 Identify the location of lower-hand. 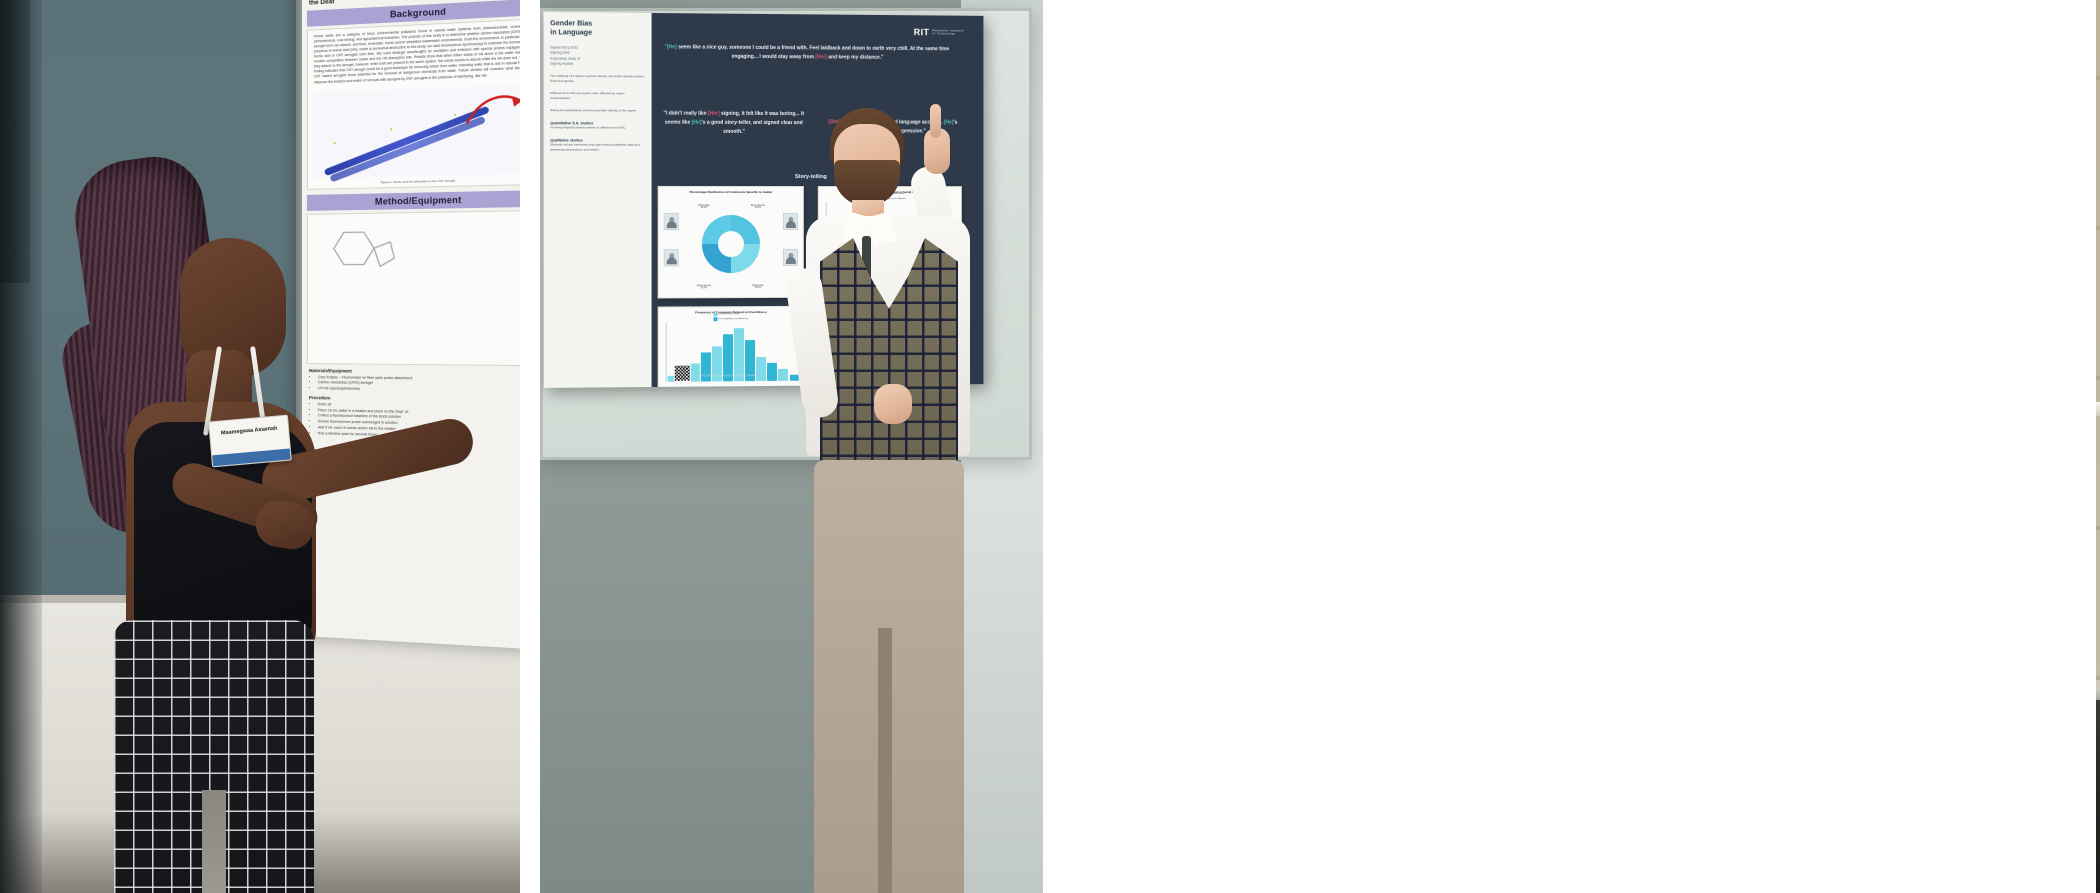
(893, 404).